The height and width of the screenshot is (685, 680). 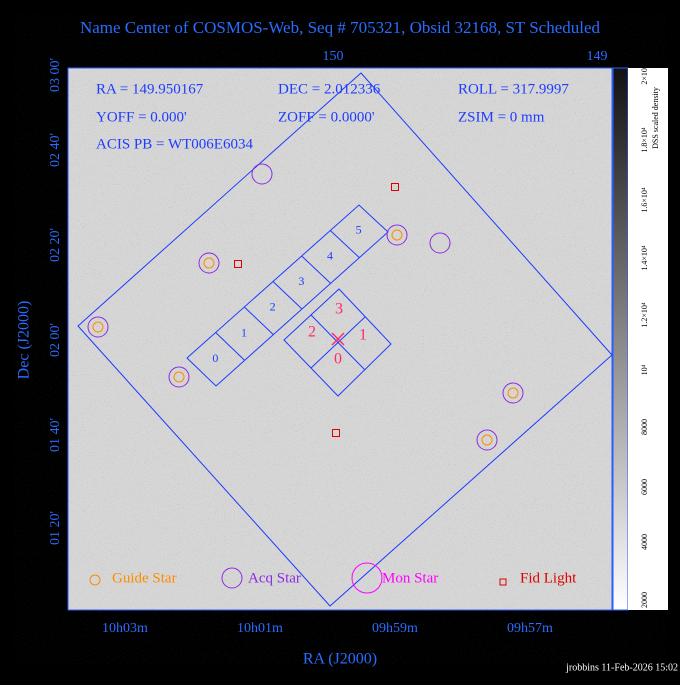 What do you see at coordinates (395, 628) in the screenshot?
I see `bottom-tick-label: 09h59m` at bounding box center [395, 628].